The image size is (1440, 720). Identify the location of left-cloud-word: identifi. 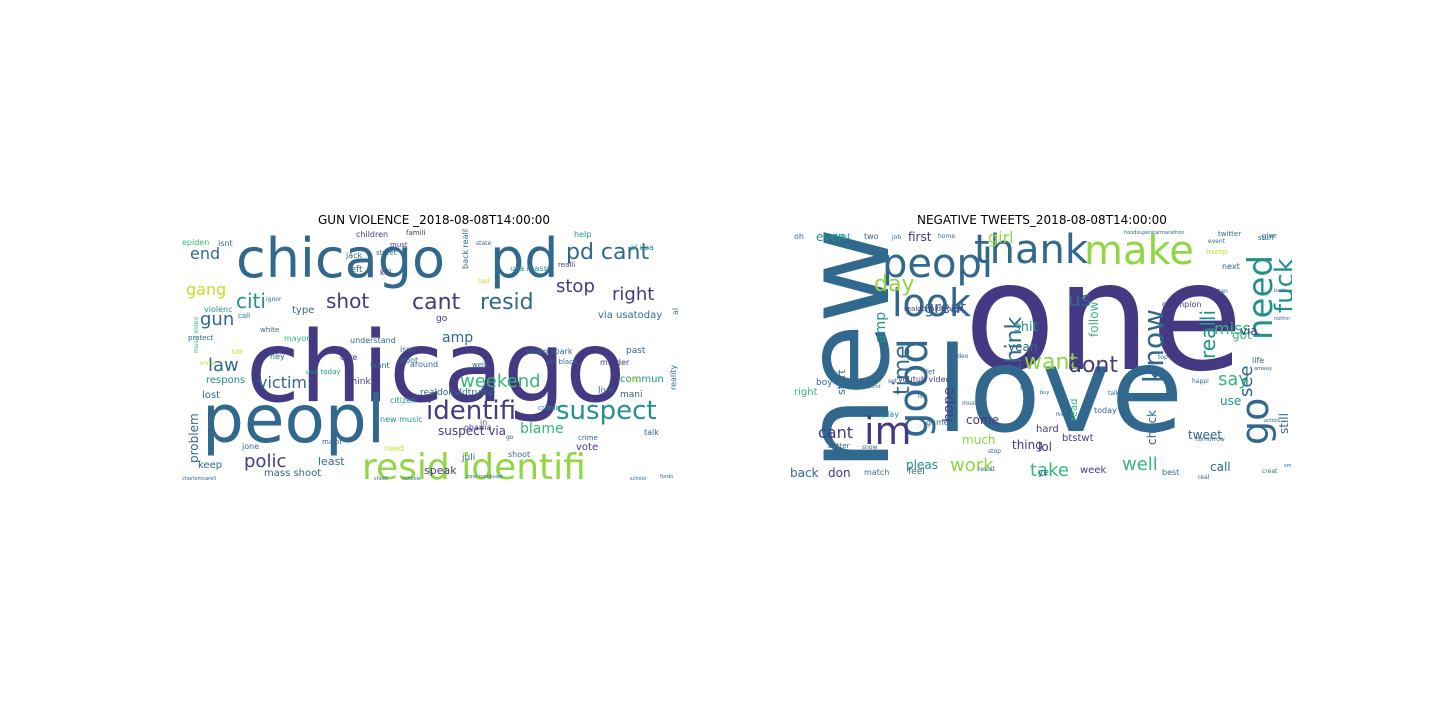
(471, 411).